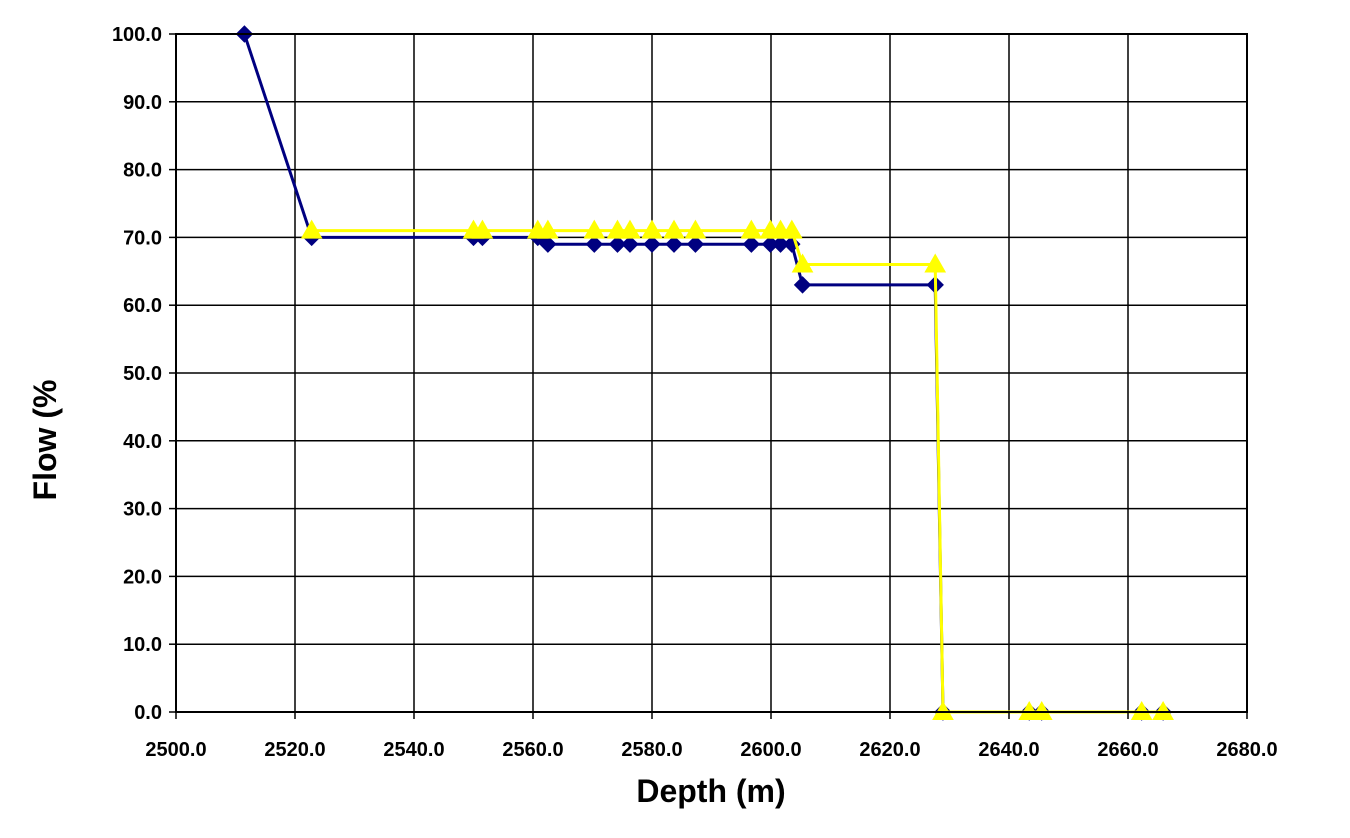  What do you see at coordinates (142, 103) in the screenshot?
I see `y-tick-label: 90.0` at bounding box center [142, 103].